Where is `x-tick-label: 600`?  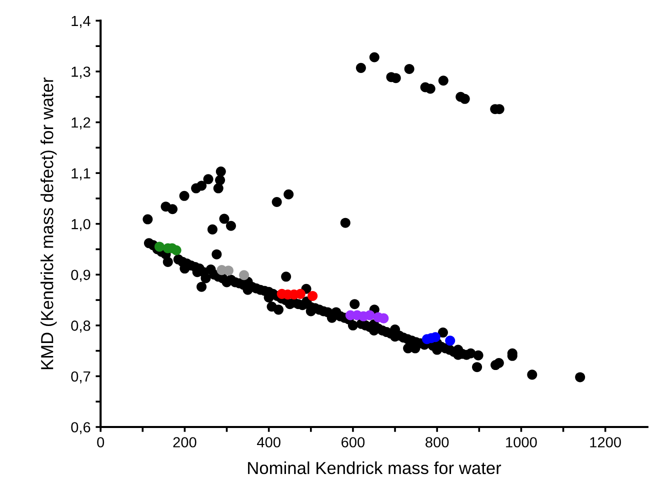
x-tick-label: 600 is located at coordinates (353, 442).